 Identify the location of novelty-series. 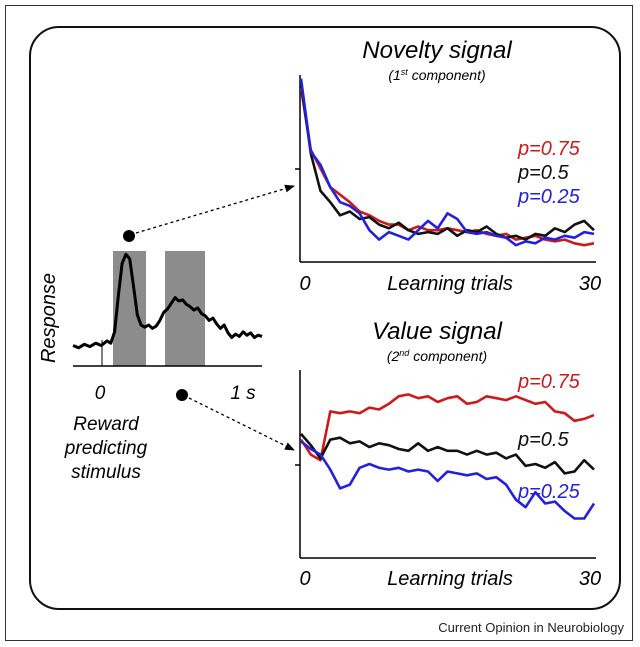
(447, 162).